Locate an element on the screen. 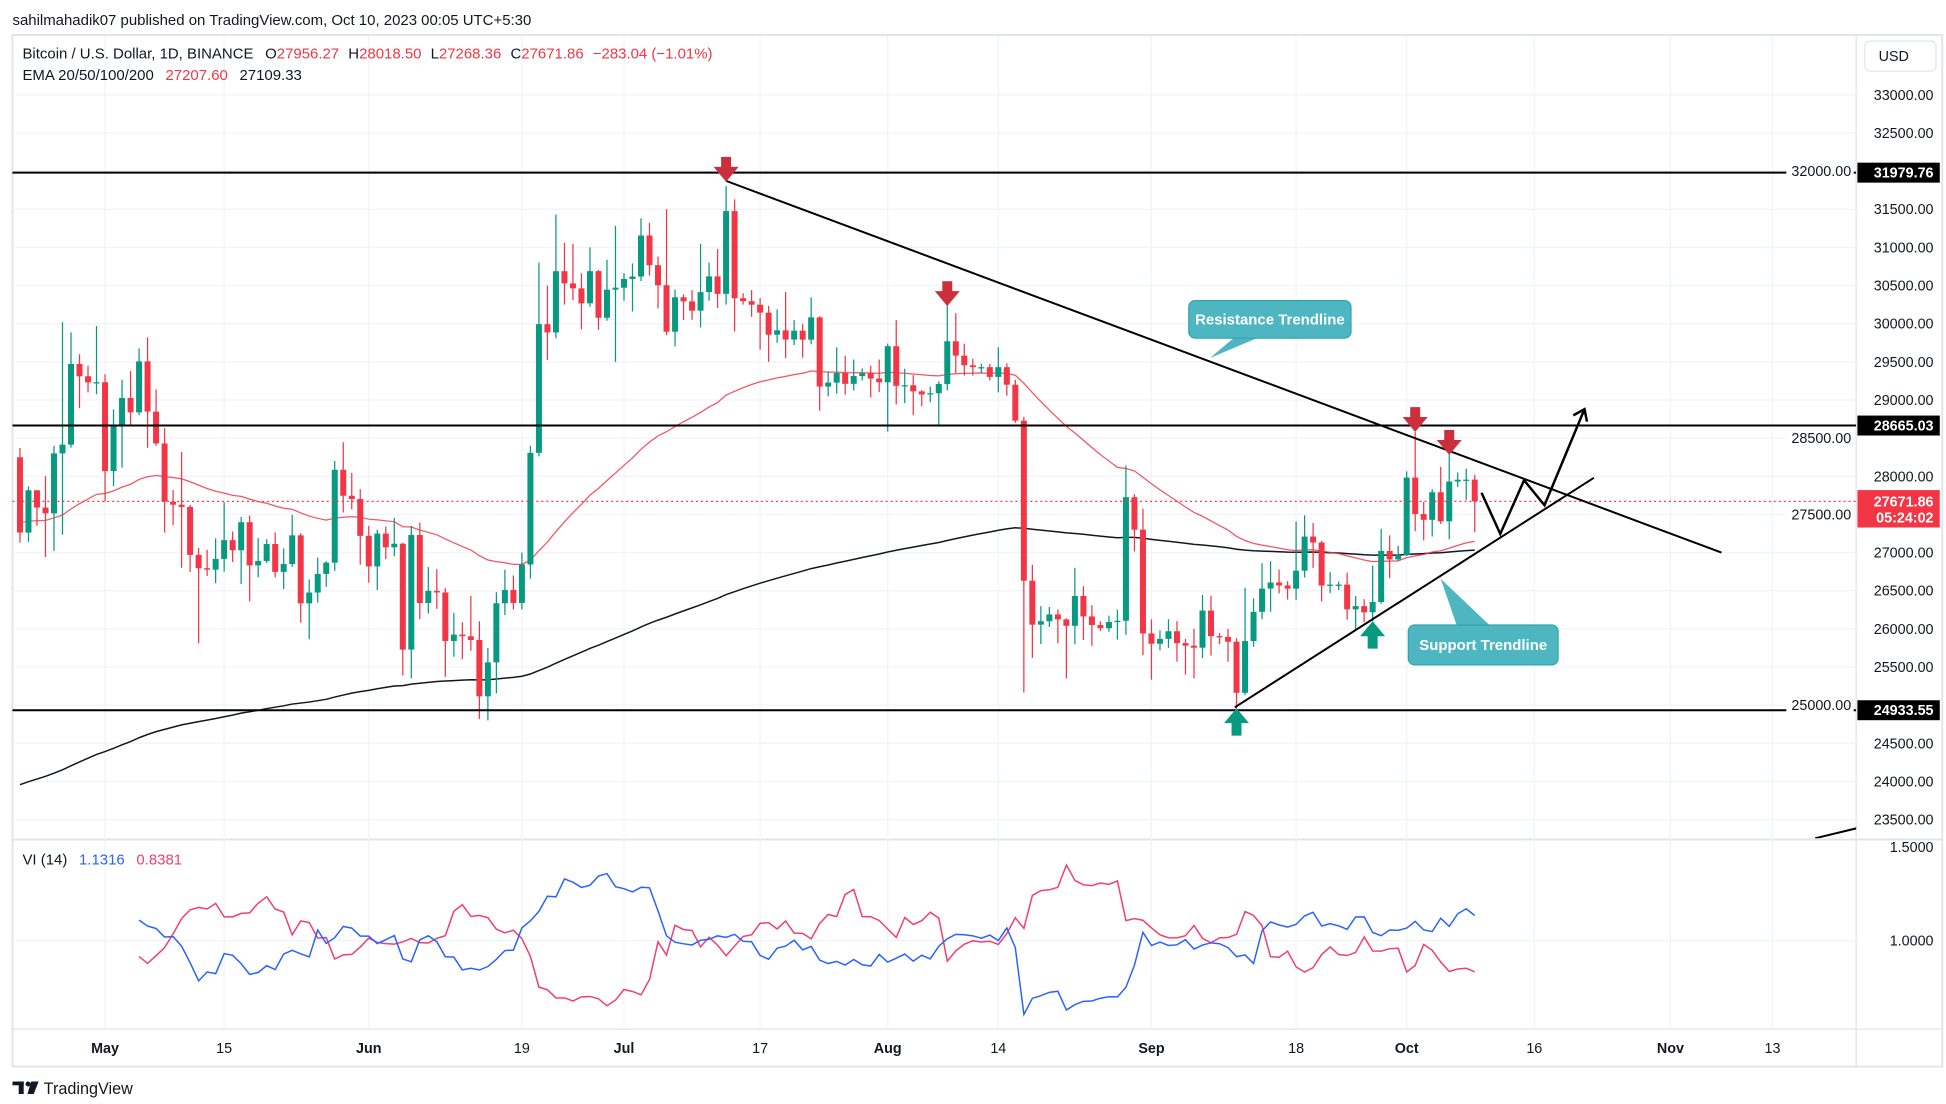 This screenshot has height=1104, width=1946. trendline-fragment is located at coordinates (1837, 833).